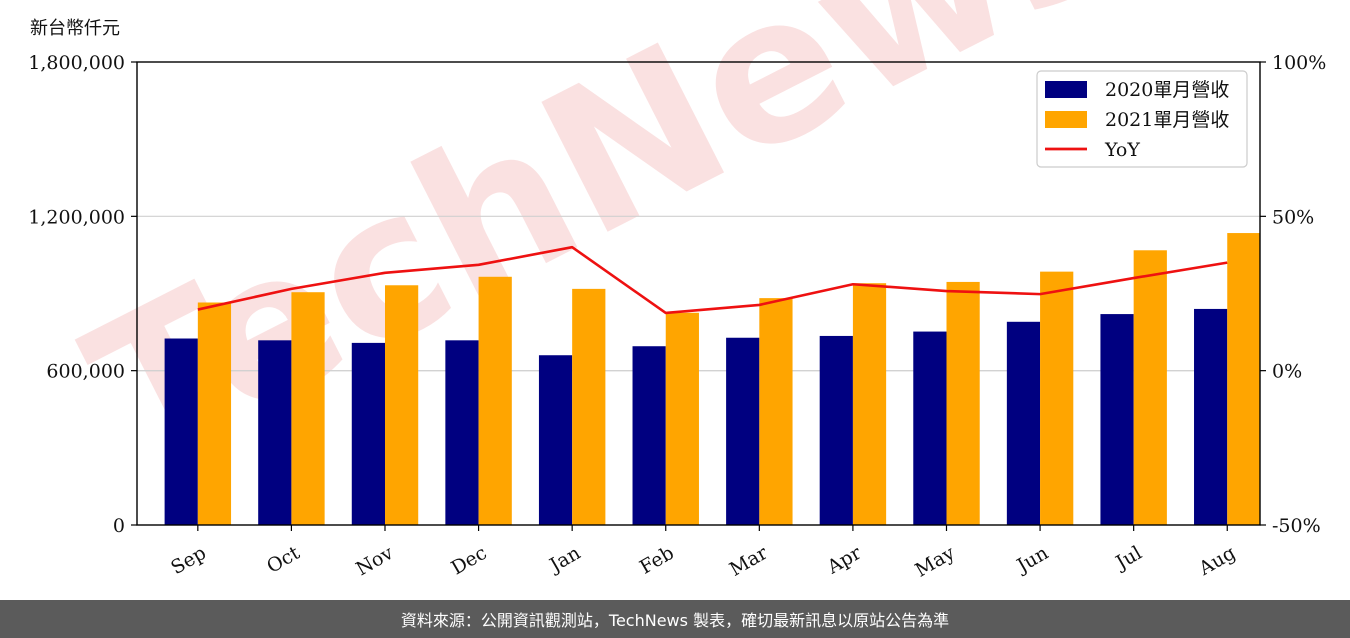 This screenshot has height=638, width=1350. Describe the element at coordinates (1057, 398) in the screenshot. I see `bar-2021-jun` at that location.